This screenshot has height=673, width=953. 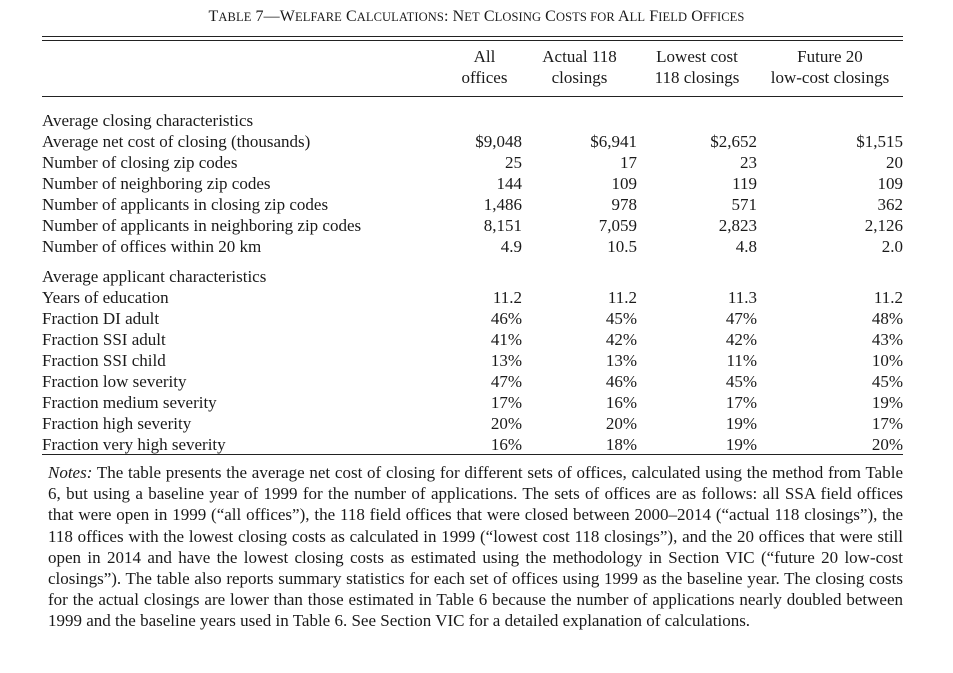 What do you see at coordinates (176, 141) in the screenshot?
I see `row-label: Average net cost of closing (thousands)` at bounding box center [176, 141].